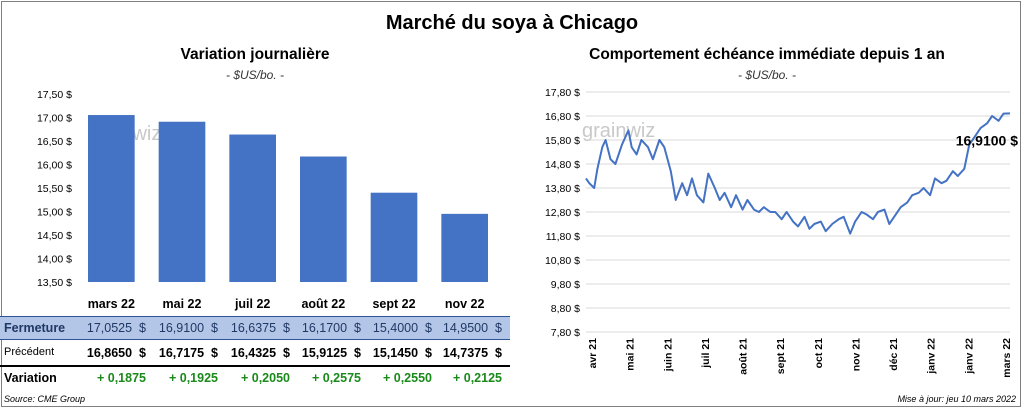  What do you see at coordinates (562, 141) in the screenshot?
I see `y-tick-label: 15,80 $` at bounding box center [562, 141].